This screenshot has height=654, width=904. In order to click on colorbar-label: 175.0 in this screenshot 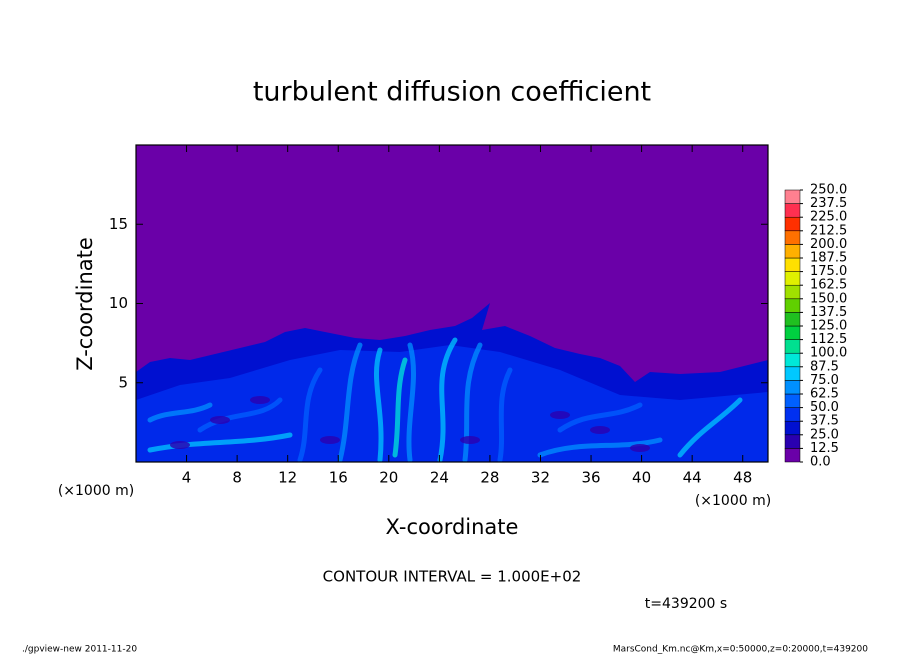, I will do `click(828, 271)`.